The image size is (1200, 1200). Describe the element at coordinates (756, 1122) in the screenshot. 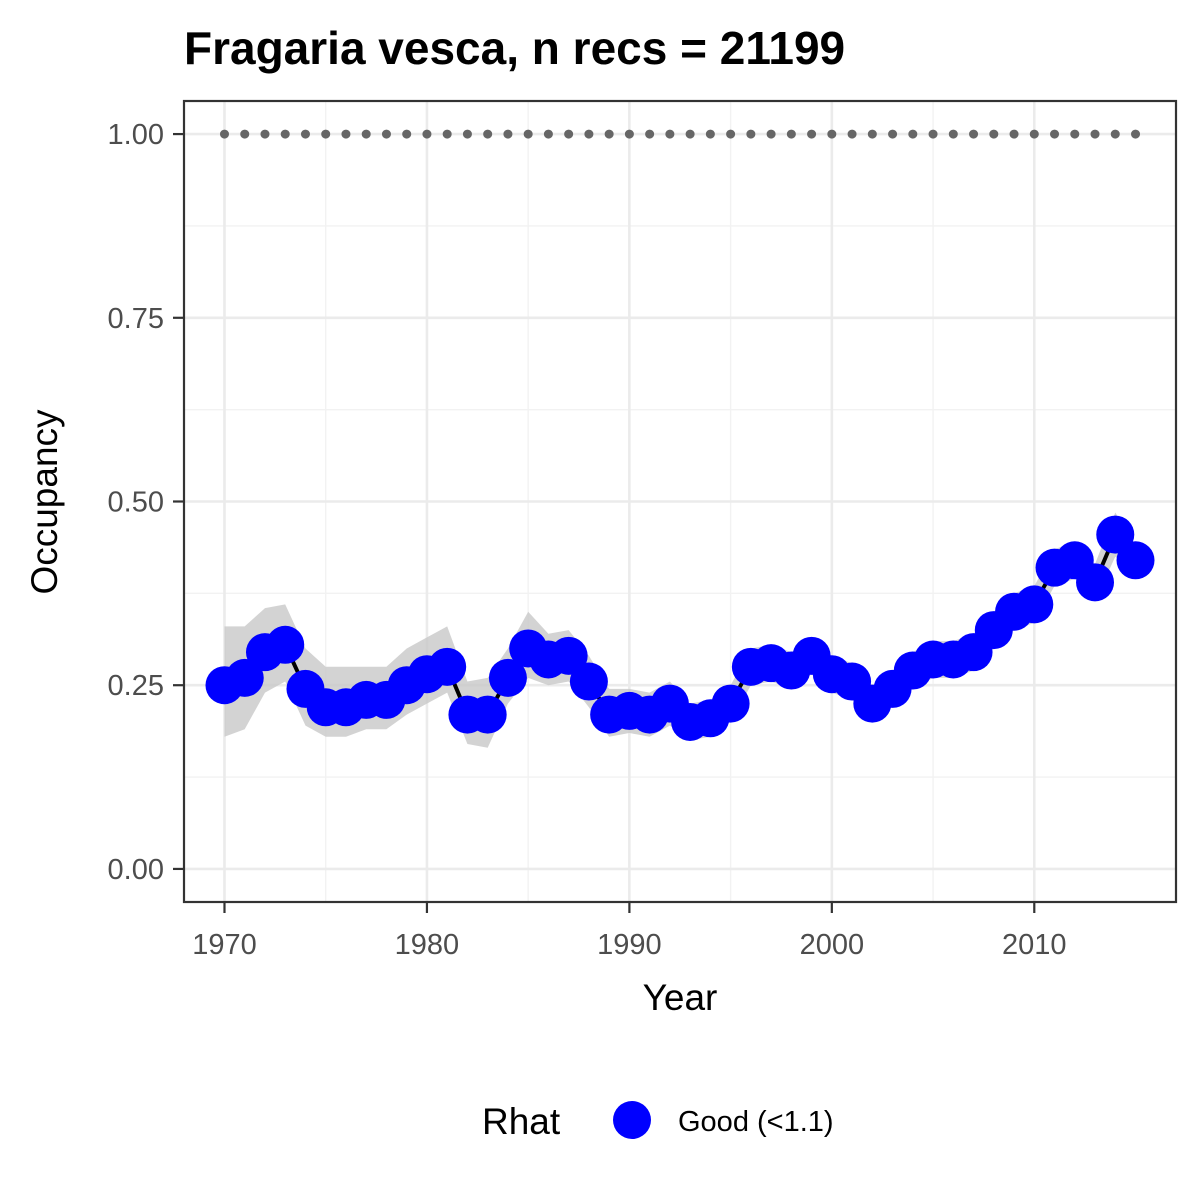

I see `legend-label-good: Good (<1.1)` at that location.